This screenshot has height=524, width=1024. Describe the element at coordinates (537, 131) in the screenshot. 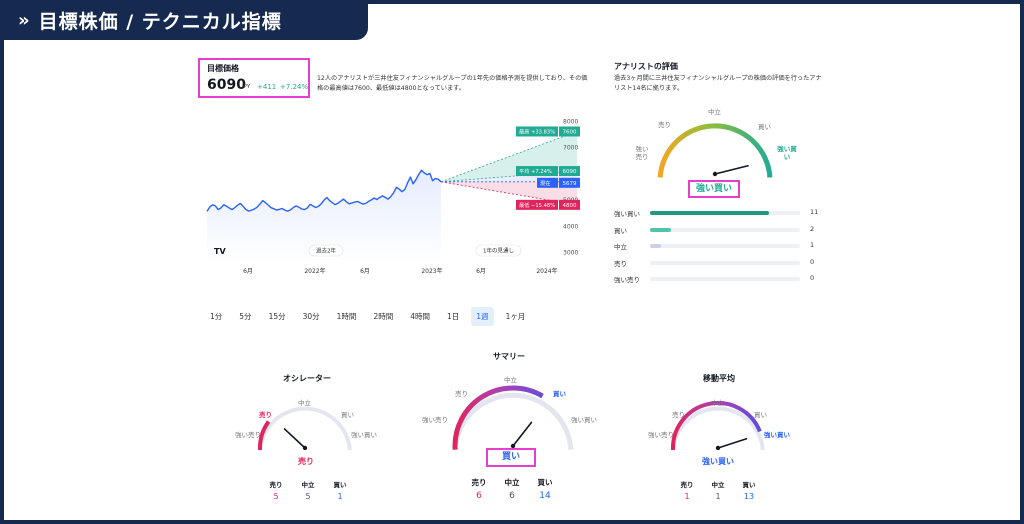

I see `forecast-label-name: 最高 +33.83%` at that location.